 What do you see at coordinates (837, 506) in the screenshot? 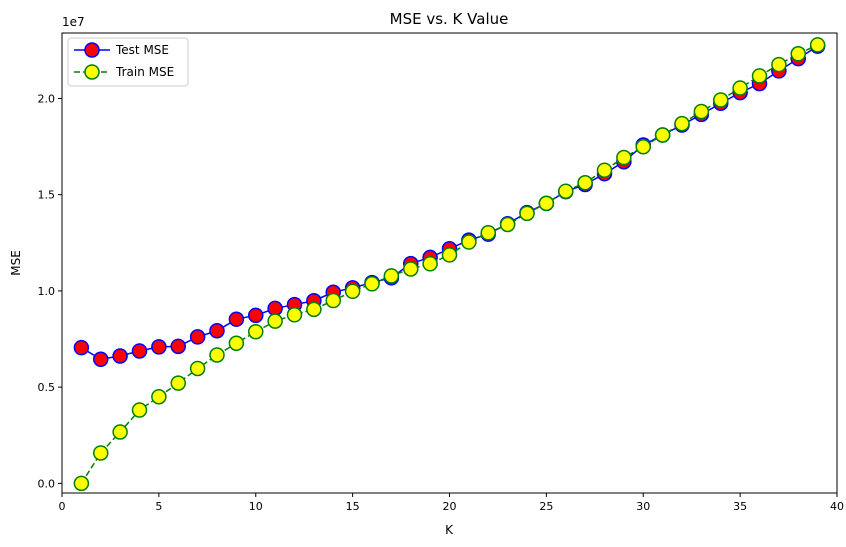
I see `x-tick-label: 40` at bounding box center [837, 506].